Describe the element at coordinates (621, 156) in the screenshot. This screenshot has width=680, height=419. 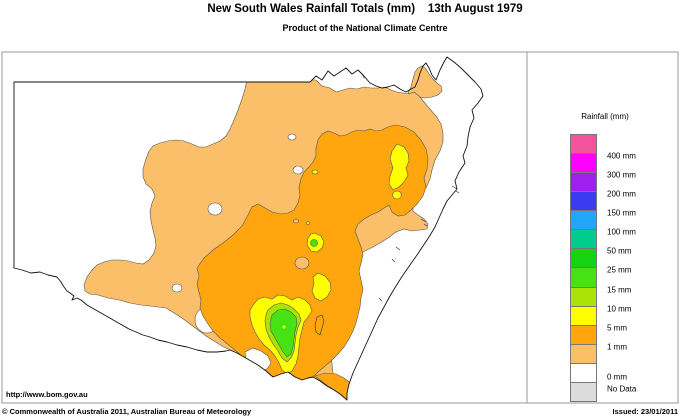
I see `legend-label-400-mm: 400 mm` at that location.